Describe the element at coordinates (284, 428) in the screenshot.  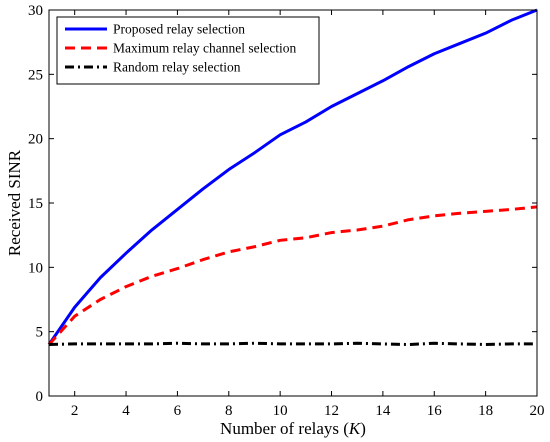
I see `x-axis-title-main: Number of relays (` at that location.